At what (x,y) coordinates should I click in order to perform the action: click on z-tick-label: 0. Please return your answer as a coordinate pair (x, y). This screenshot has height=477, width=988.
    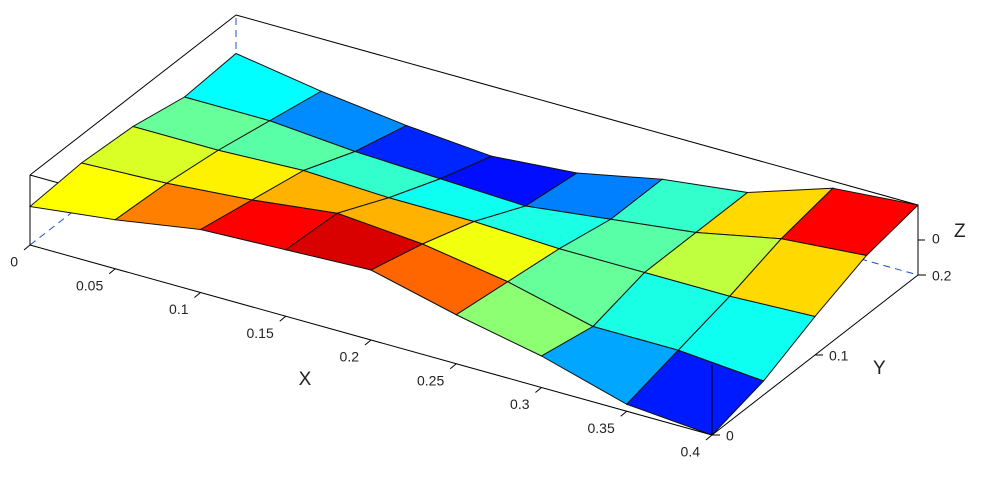
    Looking at the image, I should click on (936, 239).